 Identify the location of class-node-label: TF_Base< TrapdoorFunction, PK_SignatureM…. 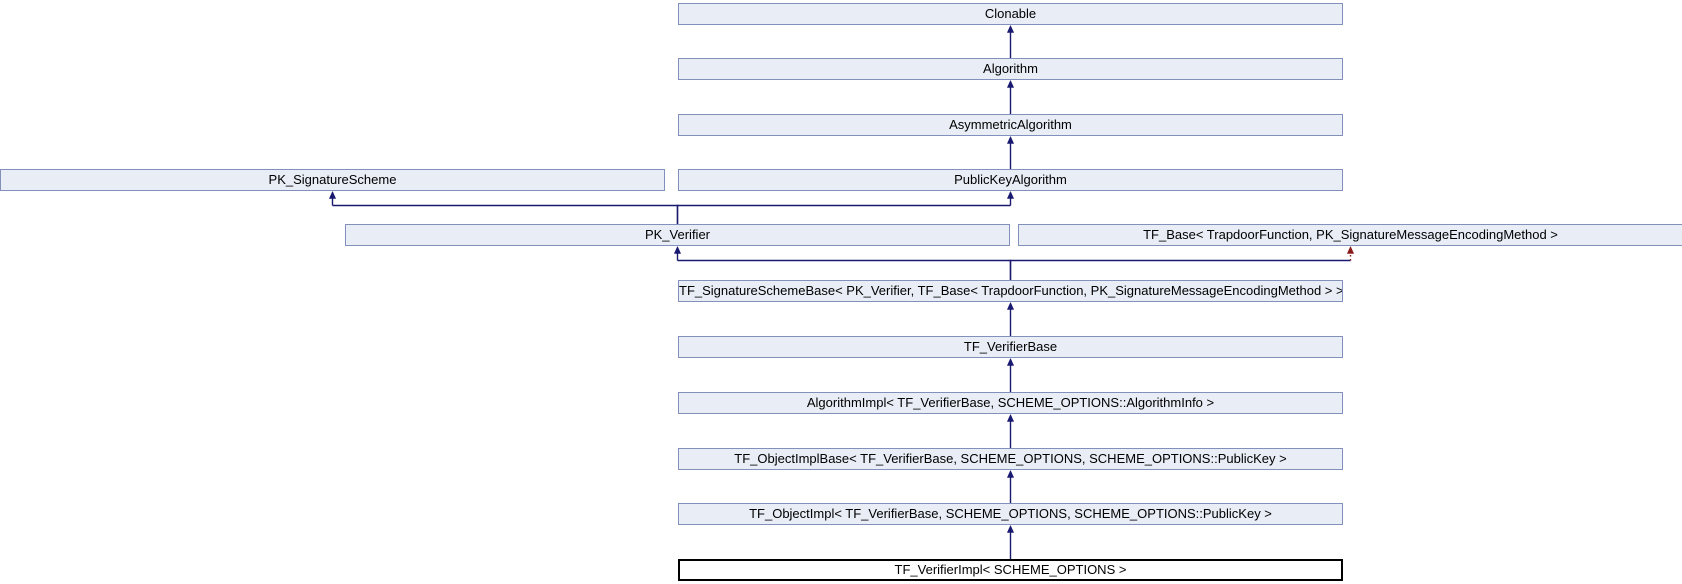
(1350, 234).